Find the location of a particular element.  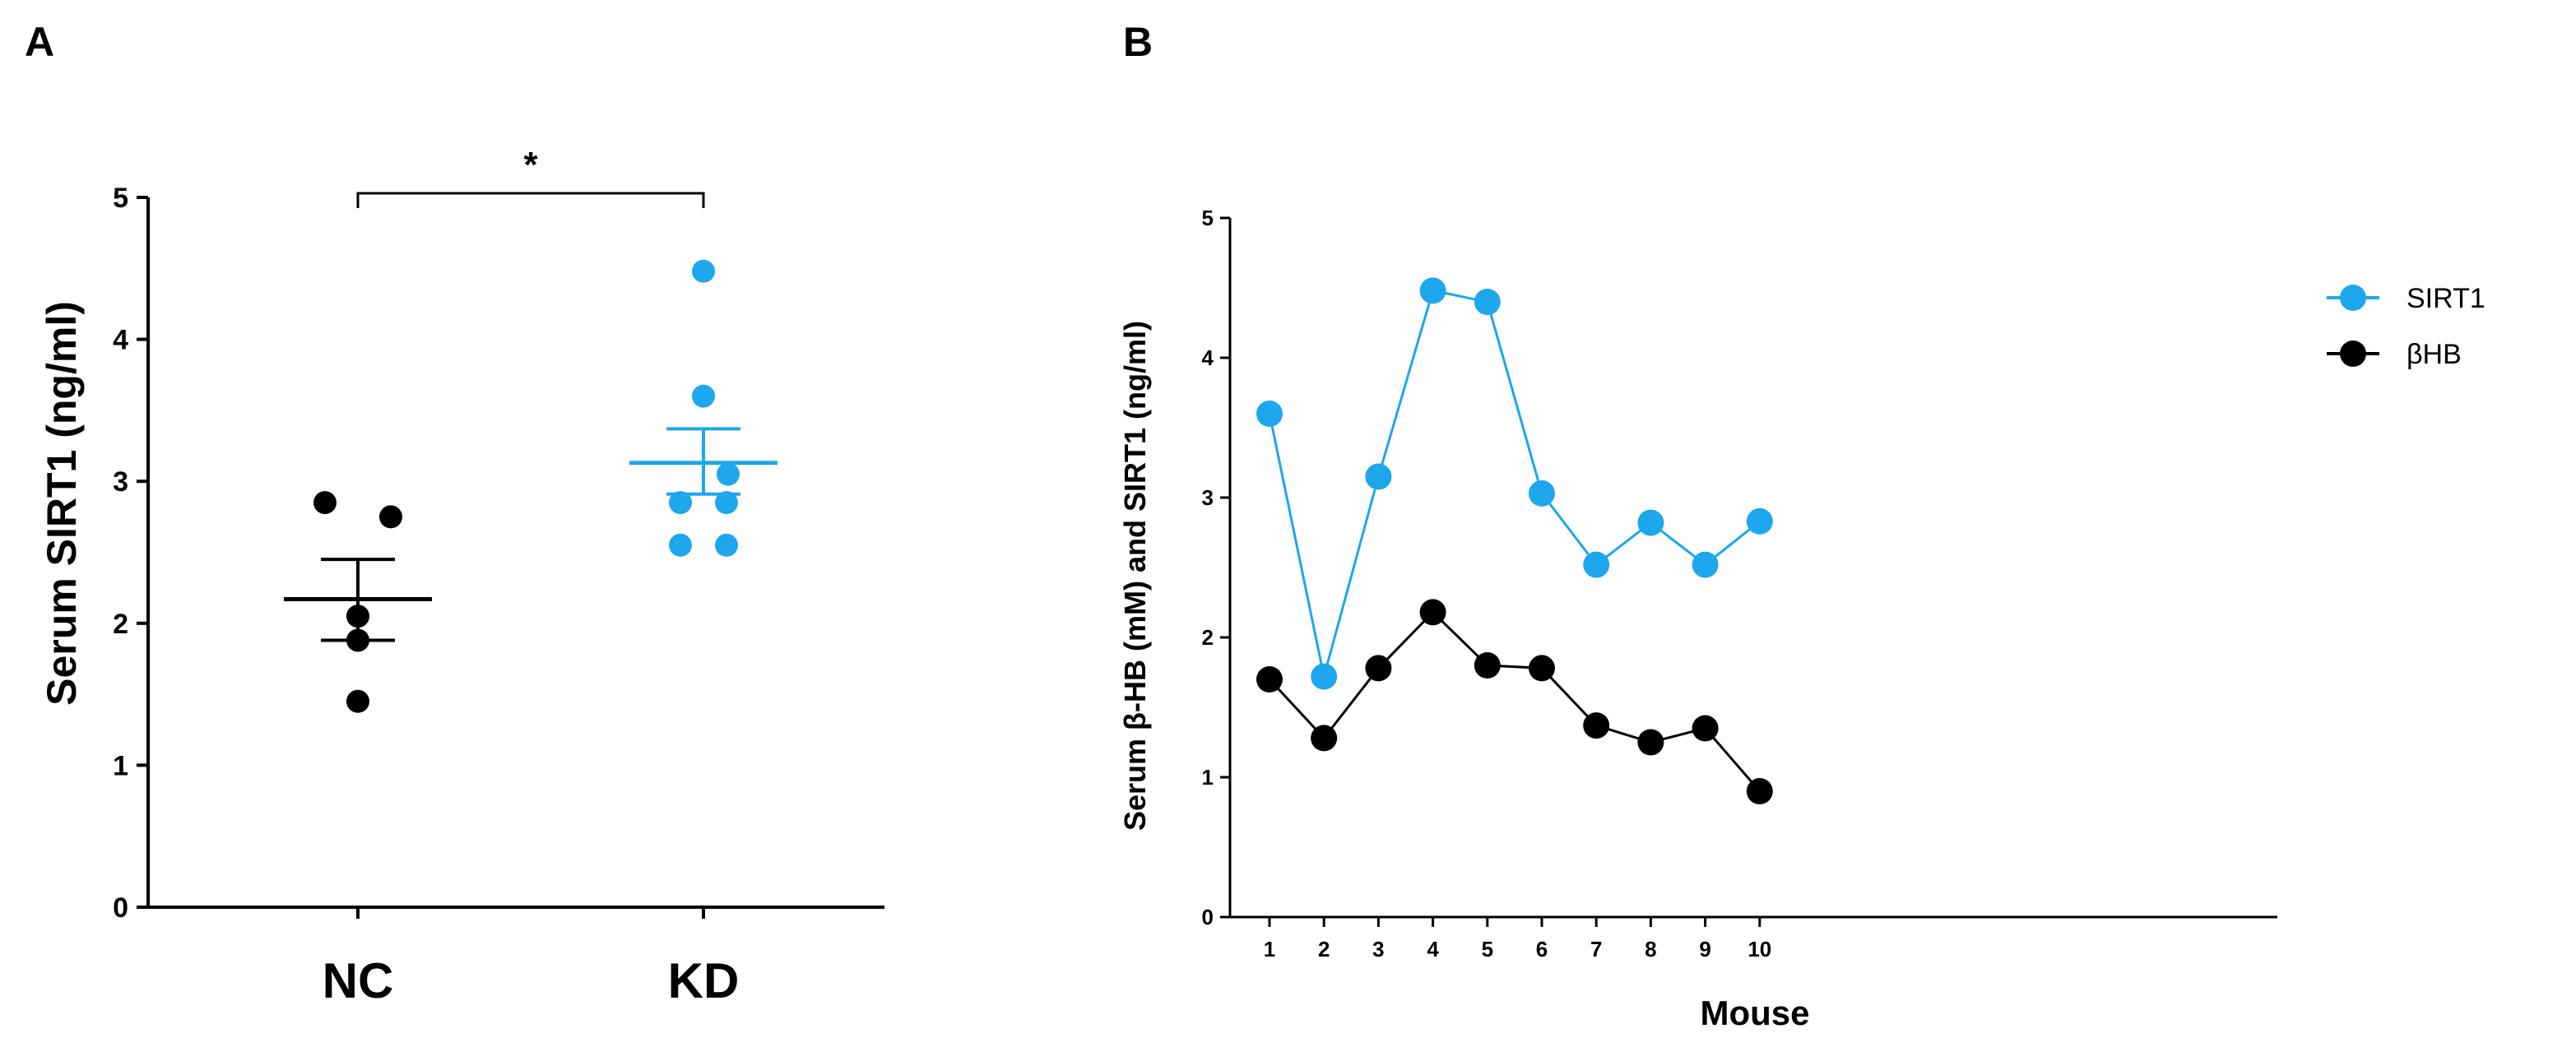

legend-sirt1-marker is located at coordinates (2353, 298).